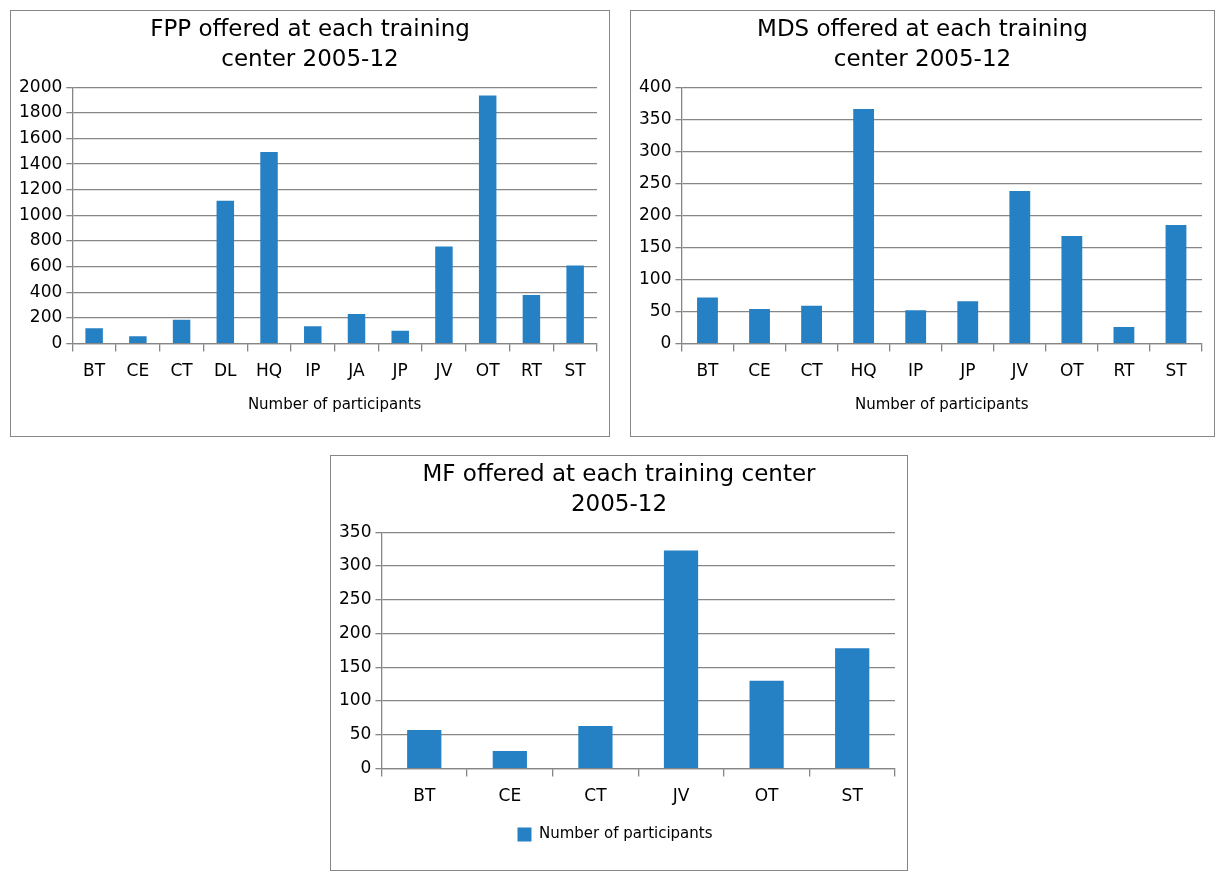 The image size is (1215, 871). Describe the element at coordinates (41, 111) in the screenshot. I see `y-tick-label: 1800` at that location.